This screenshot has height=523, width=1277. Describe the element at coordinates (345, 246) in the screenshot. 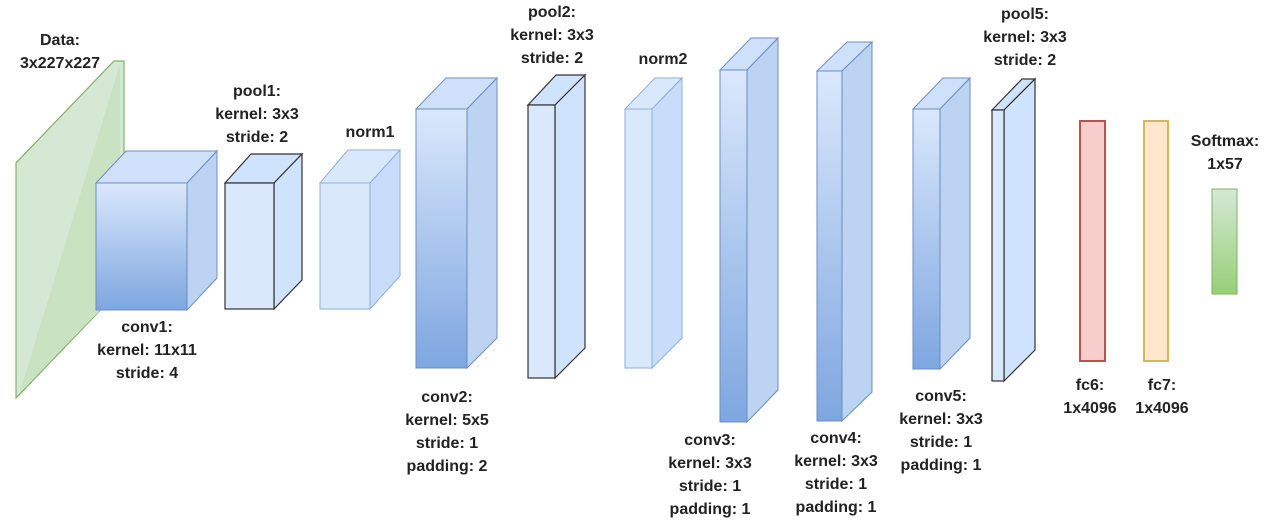

I see `norm1-front` at that location.